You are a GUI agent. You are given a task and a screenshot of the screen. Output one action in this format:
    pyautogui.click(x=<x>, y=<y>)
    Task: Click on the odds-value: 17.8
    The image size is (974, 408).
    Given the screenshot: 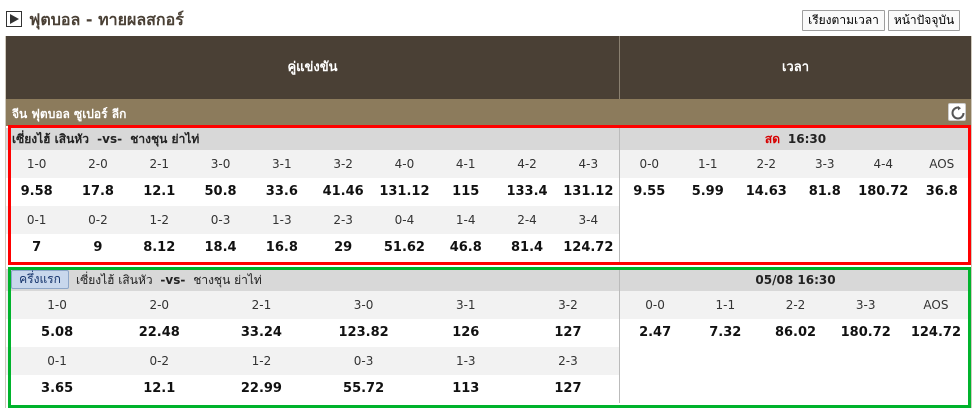 What is the action you would take?
    pyautogui.click(x=97, y=191)
    